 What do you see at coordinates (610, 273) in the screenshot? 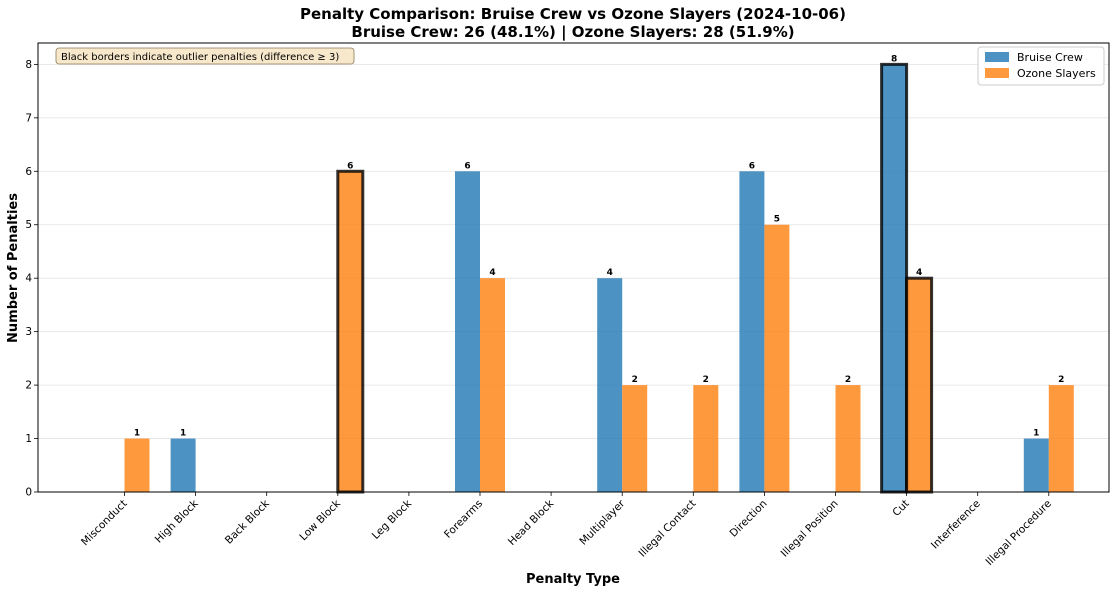
I see `data-label-bruise-crew-multiplayer: 4` at bounding box center [610, 273].